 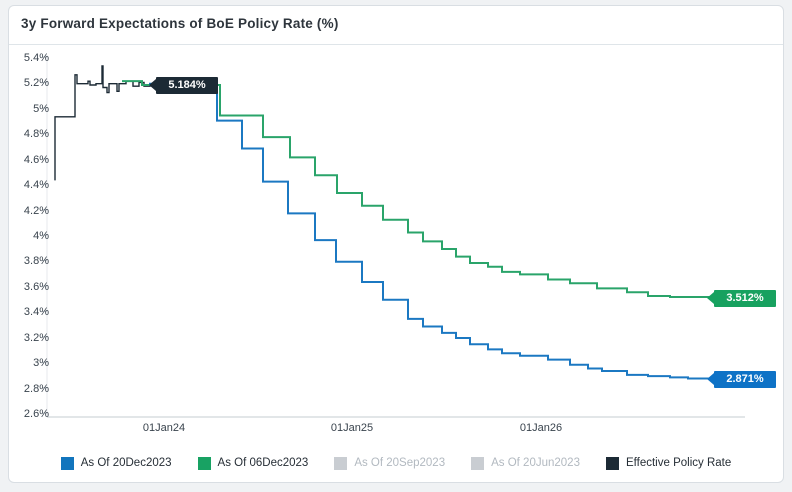 I want to click on legend-item-as-of-20sep2023: As Of 20Sep2023, so click(x=390, y=463).